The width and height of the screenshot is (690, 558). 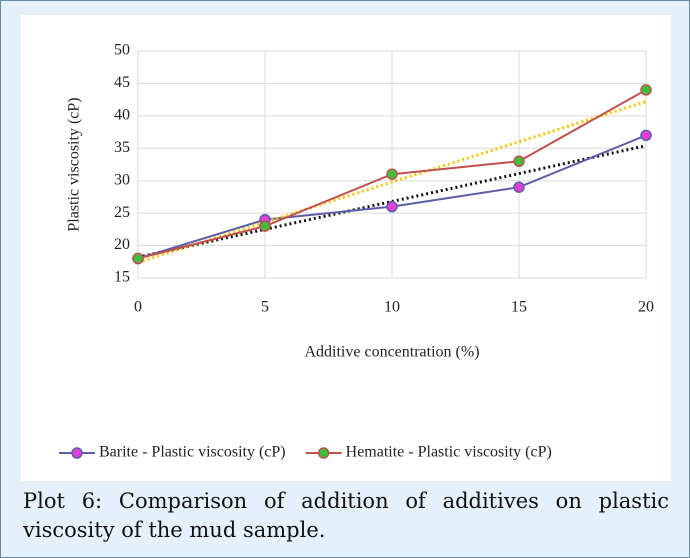 I want to click on y-tick-label: 30, so click(x=122, y=179).